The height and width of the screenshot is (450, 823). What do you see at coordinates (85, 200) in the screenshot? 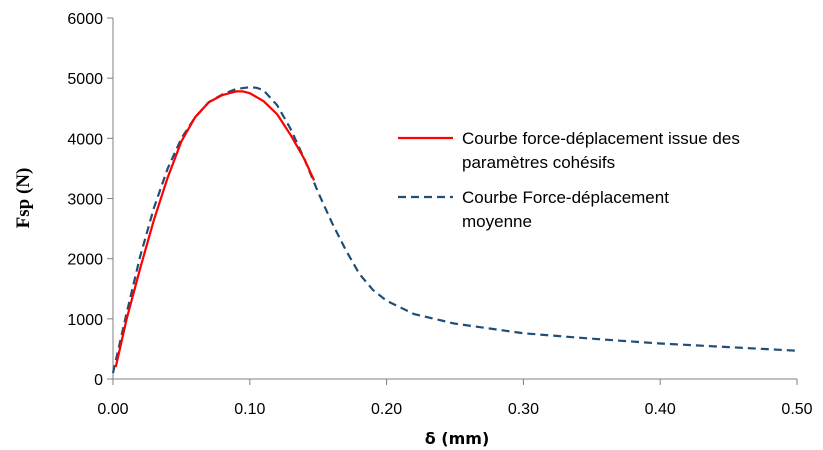
I see `y-tick-label: 3000` at bounding box center [85, 200].